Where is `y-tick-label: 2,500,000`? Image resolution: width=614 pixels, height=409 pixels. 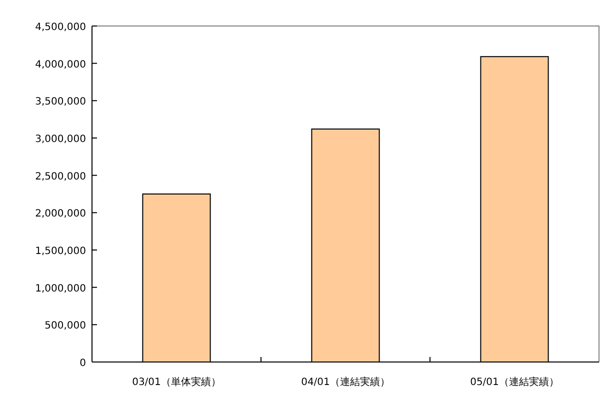
y-tick-label: 2,500,000 is located at coordinates (60, 176).